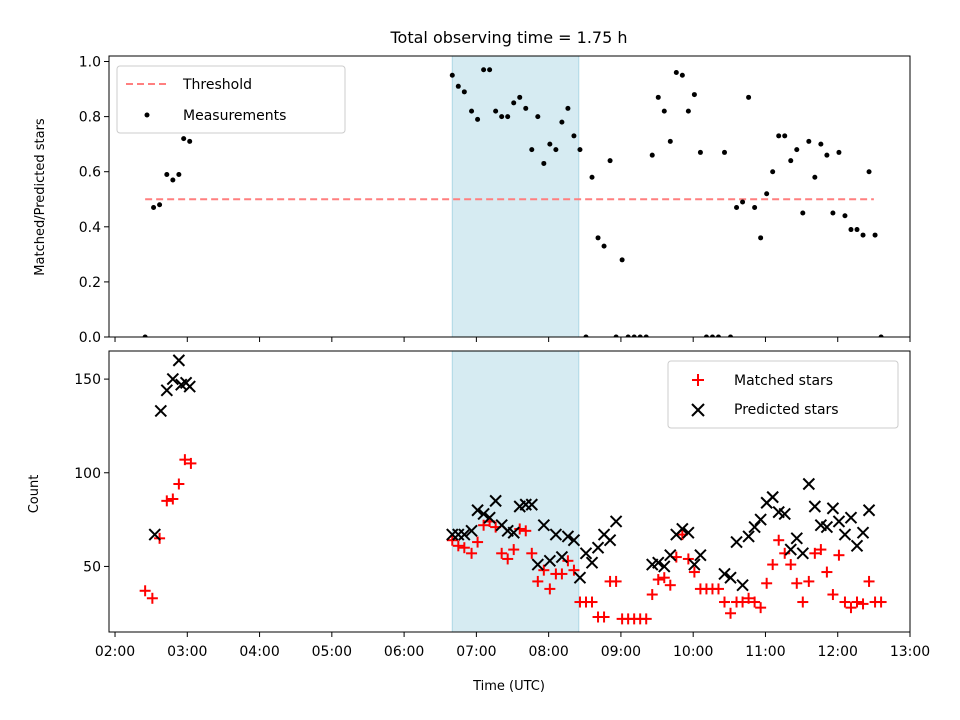  Describe the element at coordinates (910, 652) in the screenshot. I see `bottom-x-tick-label: 13:00` at that location.